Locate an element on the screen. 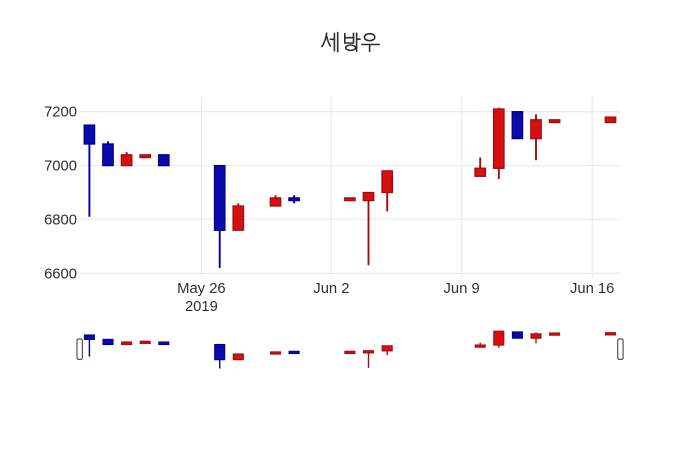 The height and width of the screenshot is (450, 700). svg-text: Jun 16 is located at coordinates (592, 289).